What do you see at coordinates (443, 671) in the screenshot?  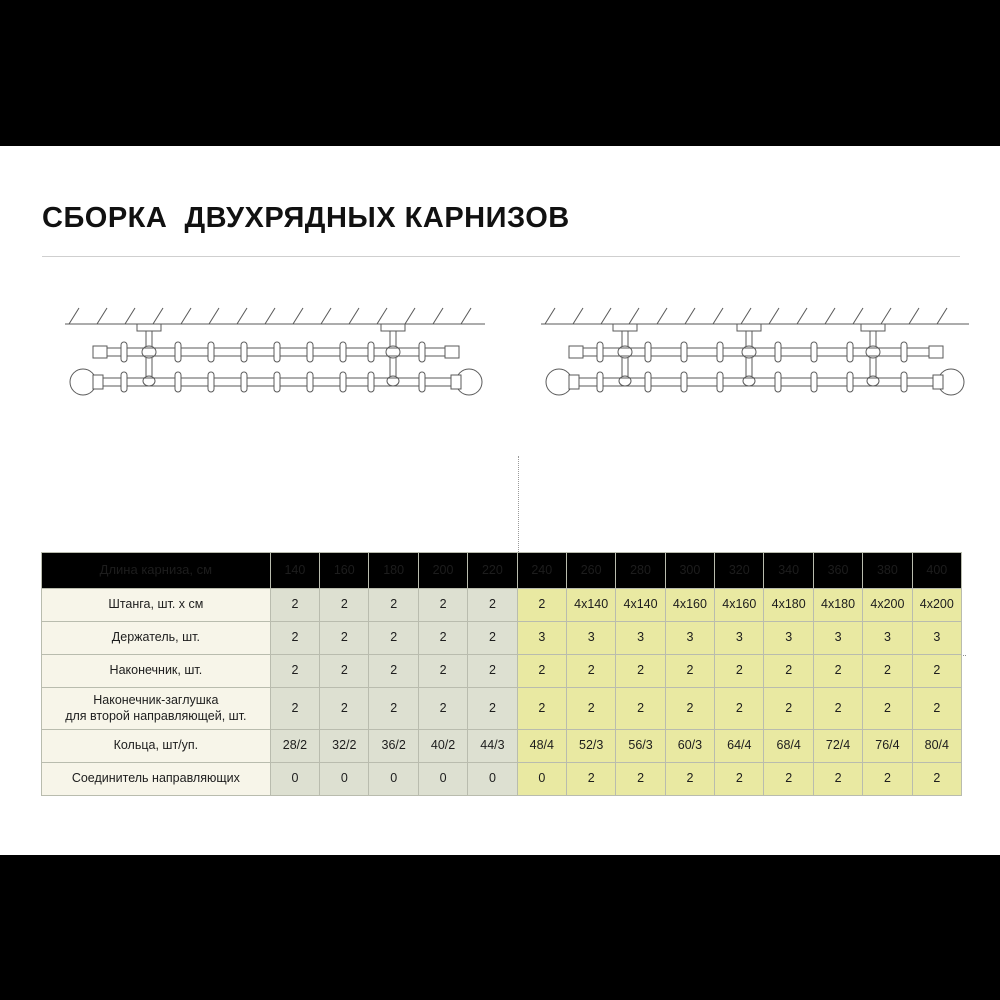 I see `cell-r2-c3: 2` at bounding box center [443, 671].